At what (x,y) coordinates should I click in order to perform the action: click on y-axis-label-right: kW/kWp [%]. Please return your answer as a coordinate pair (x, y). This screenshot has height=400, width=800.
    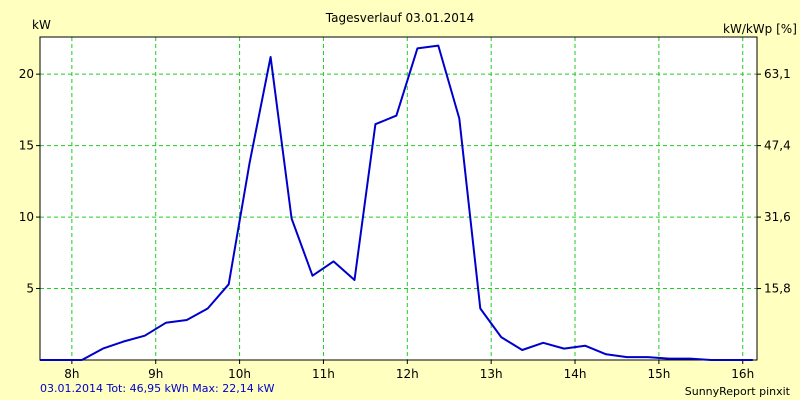
    Looking at the image, I should click on (760, 29).